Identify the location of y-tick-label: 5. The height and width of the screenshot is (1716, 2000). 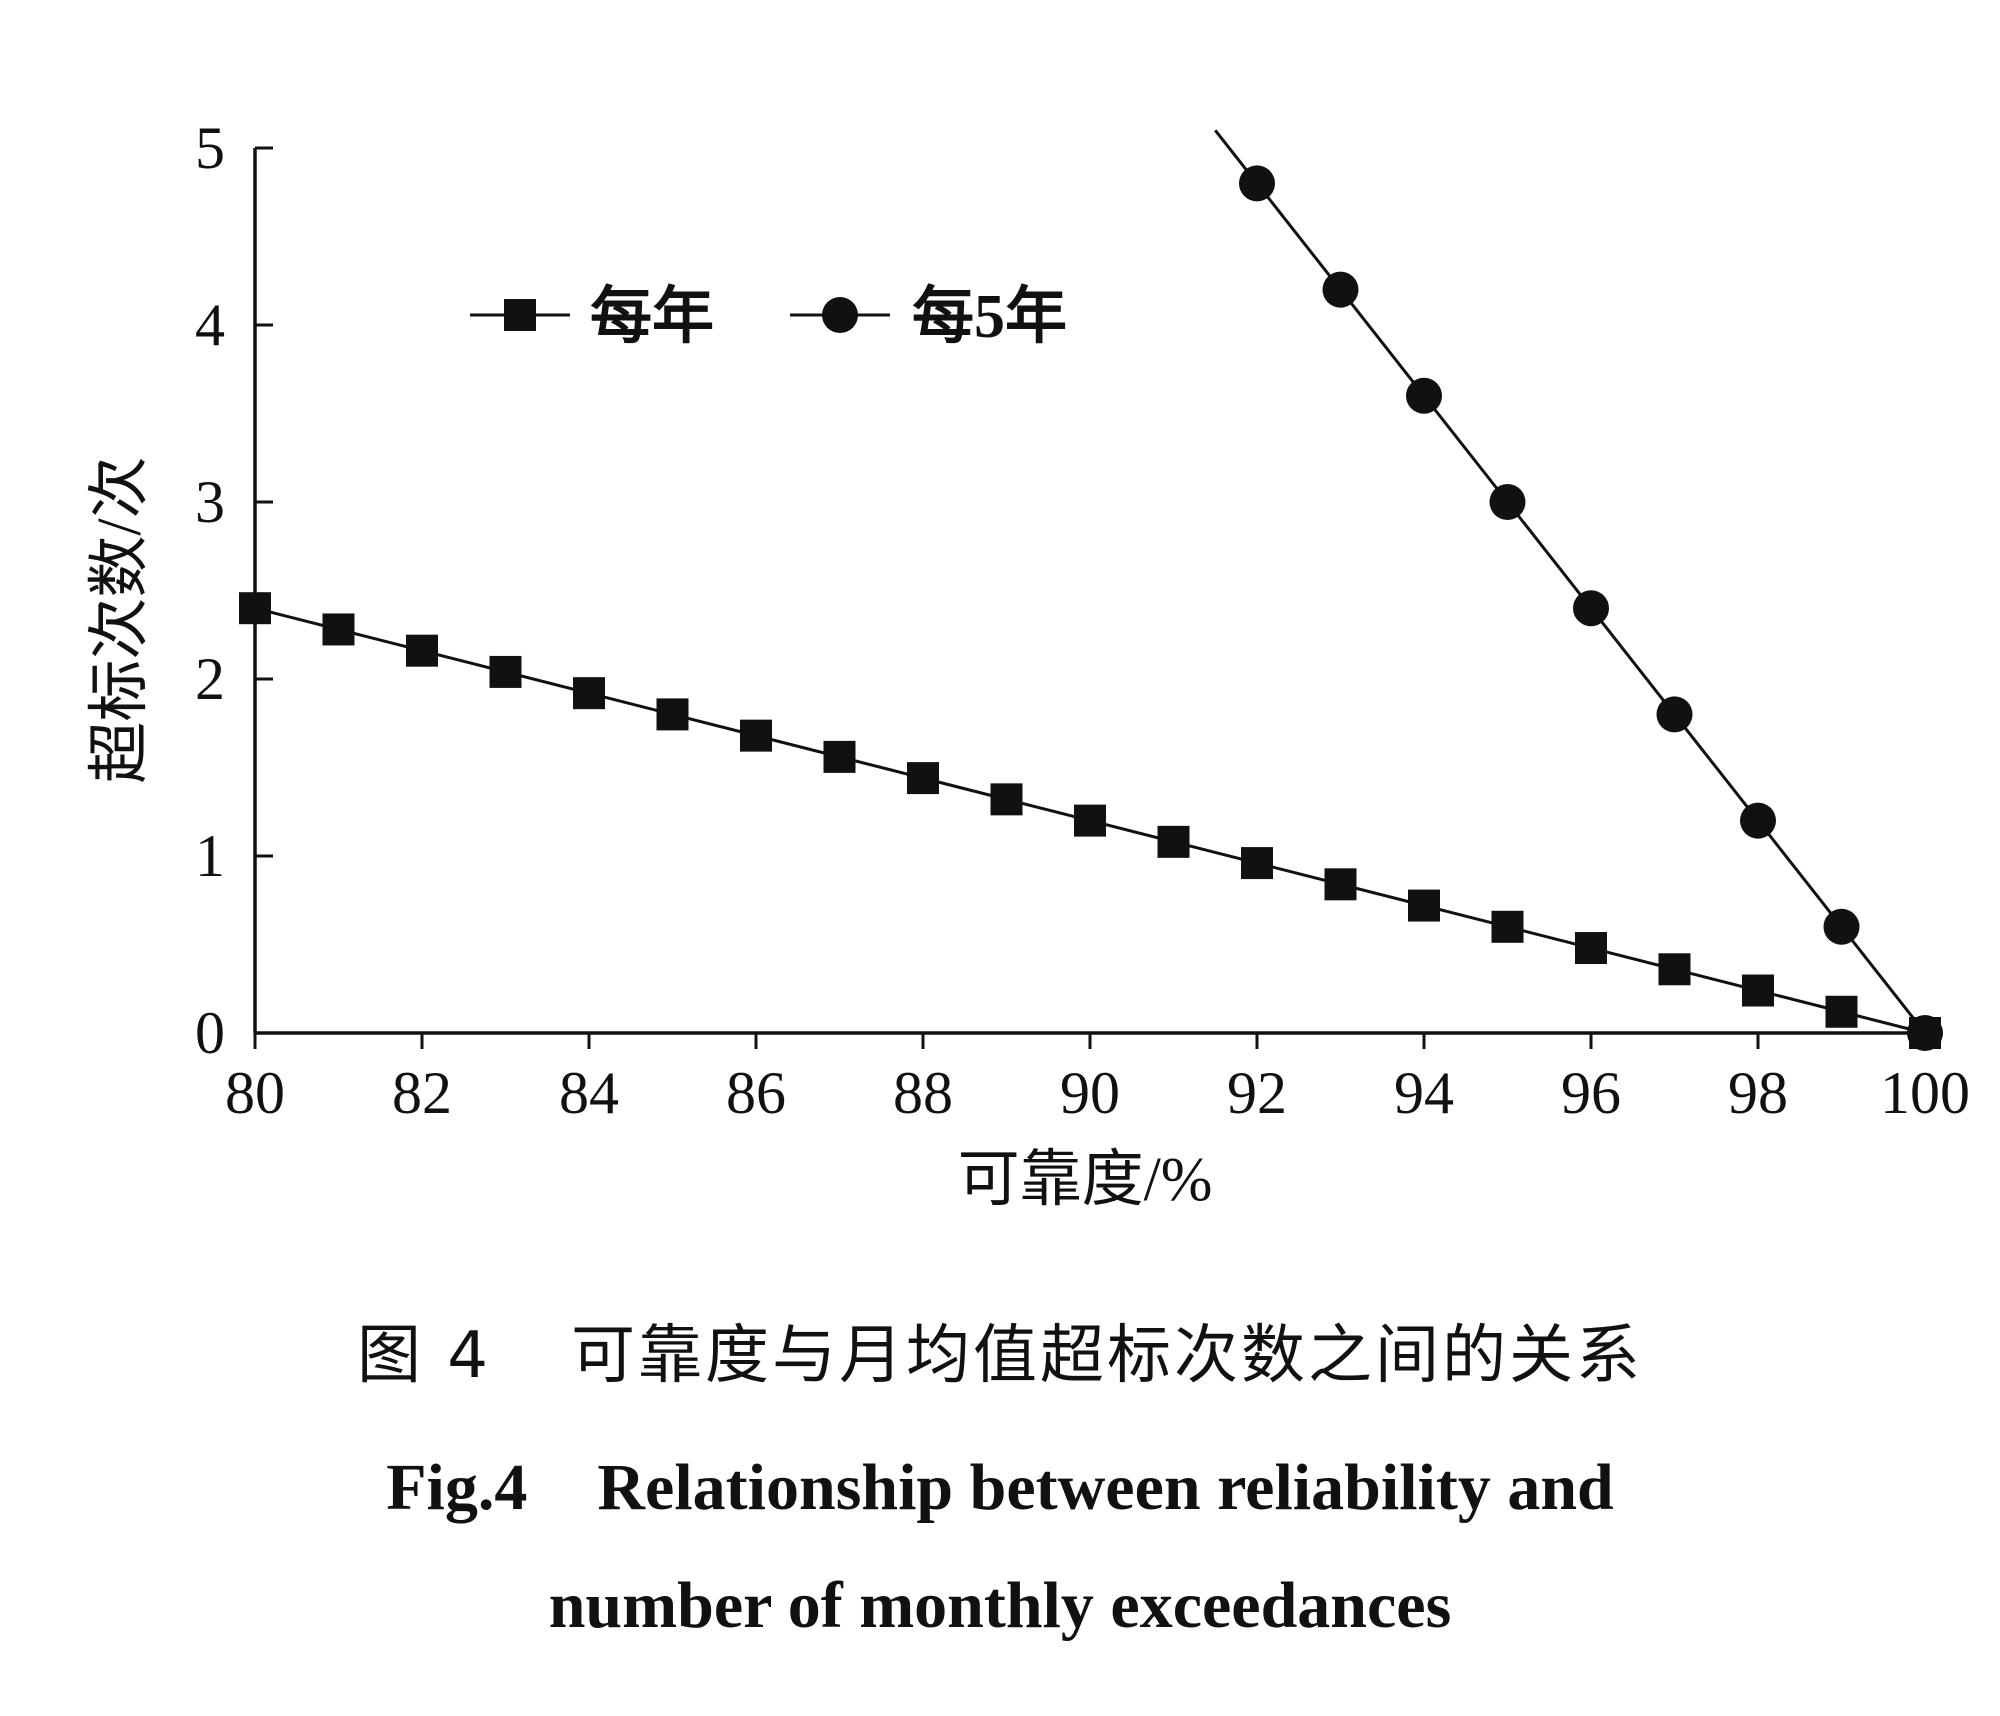
(210, 148).